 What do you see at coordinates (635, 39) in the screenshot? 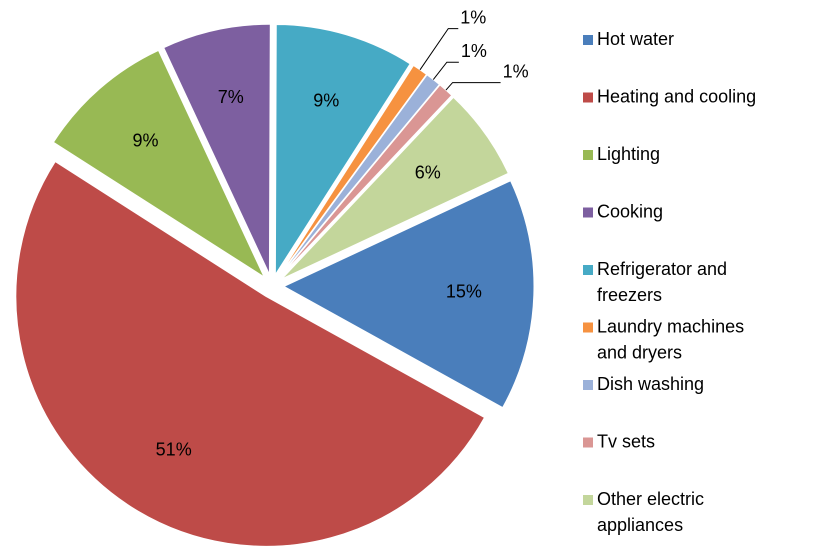
I see `legend-label: Hot water` at bounding box center [635, 39].